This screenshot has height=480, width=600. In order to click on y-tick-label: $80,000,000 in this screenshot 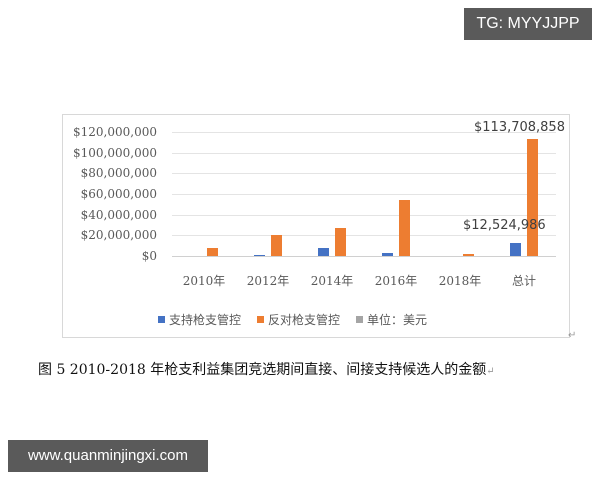, I will do `click(118, 173)`.